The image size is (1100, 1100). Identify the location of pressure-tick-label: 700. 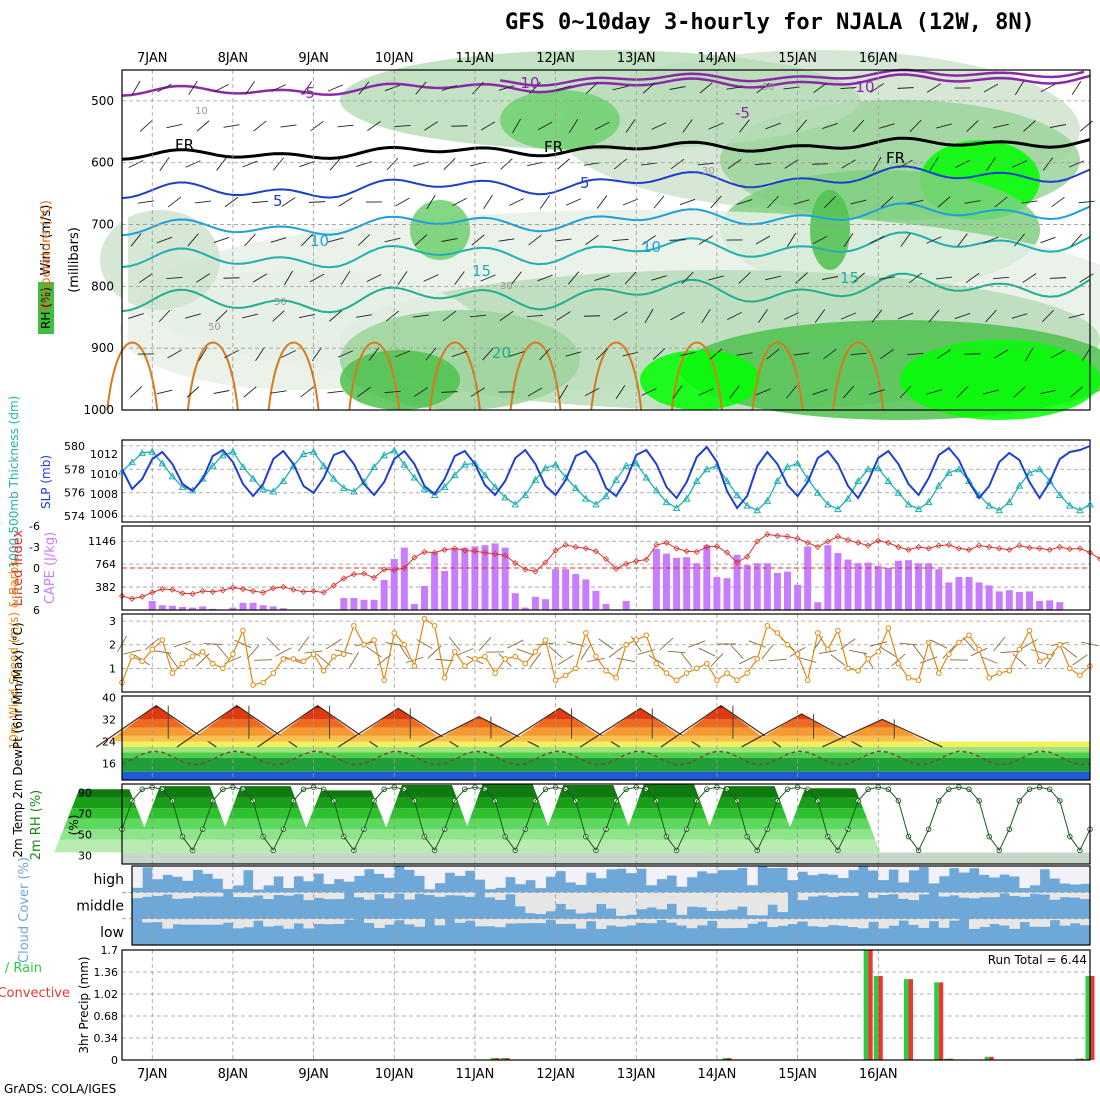
(102, 225).